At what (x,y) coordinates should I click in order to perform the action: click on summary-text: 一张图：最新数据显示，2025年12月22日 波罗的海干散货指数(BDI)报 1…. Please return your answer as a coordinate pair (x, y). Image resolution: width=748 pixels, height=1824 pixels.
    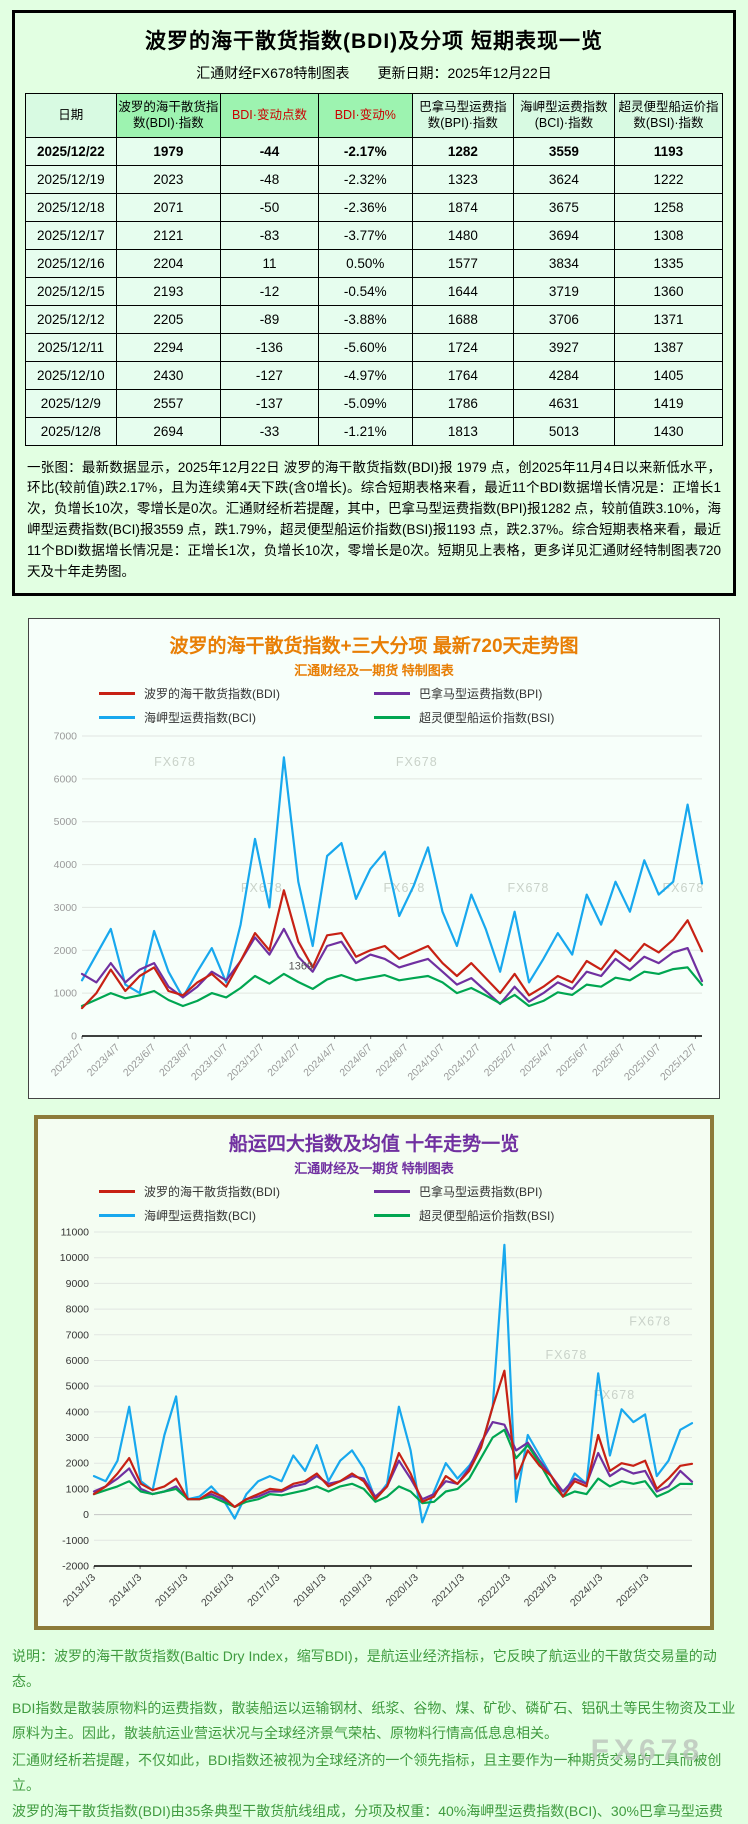
    Looking at the image, I should click on (374, 519).